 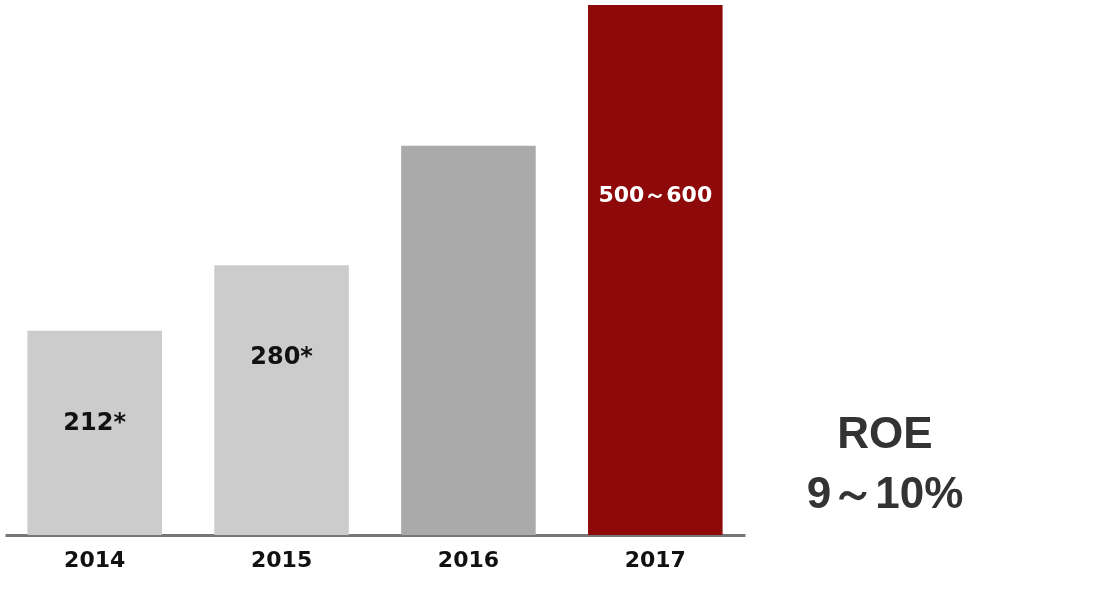 What do you see at coordinates (468, 559) in the screenshot?
I see `x-tick-label: 2016` at bounding box center [468, 559].